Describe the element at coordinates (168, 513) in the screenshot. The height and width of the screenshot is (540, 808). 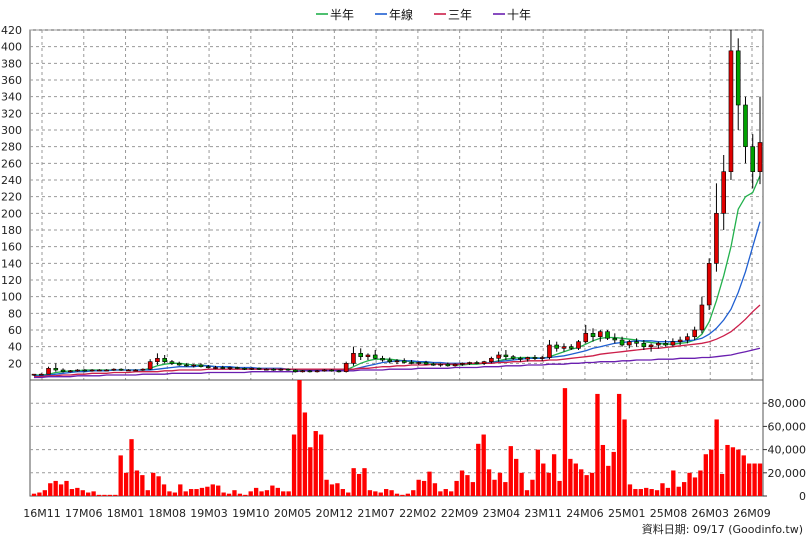
I see `x-tick-label: 18M08` at that location.